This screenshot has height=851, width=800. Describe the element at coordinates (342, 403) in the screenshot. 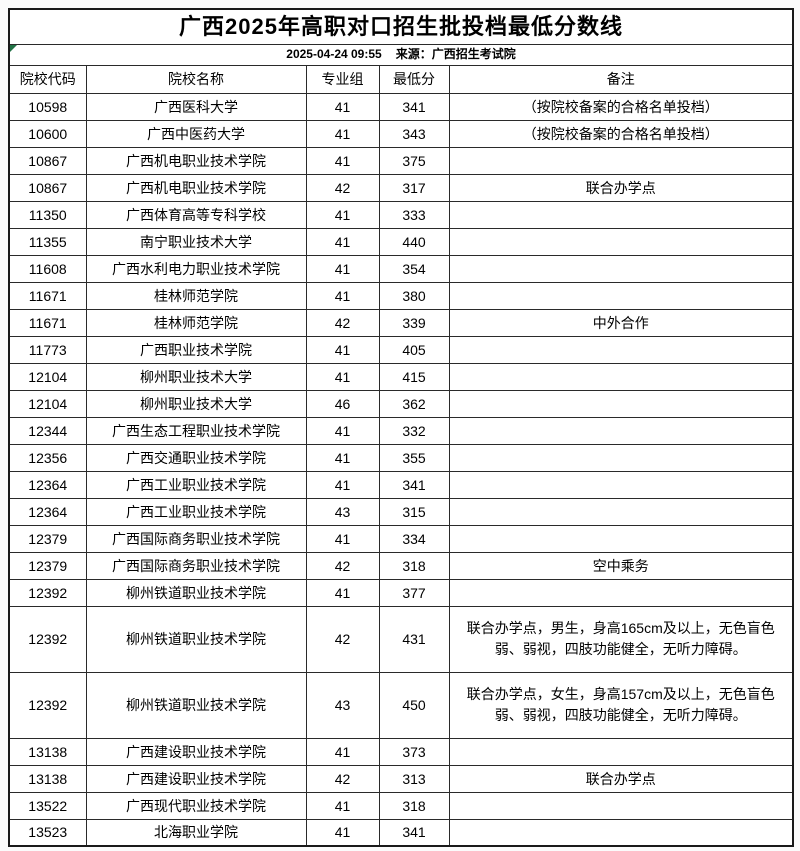

I see `major-group: 46` at that location.